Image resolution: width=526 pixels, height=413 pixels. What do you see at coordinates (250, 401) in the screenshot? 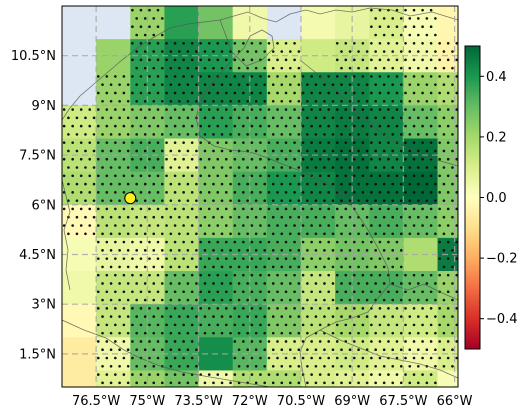
I see `x-tick-label: 72°W` at bounding box center [250, 401].